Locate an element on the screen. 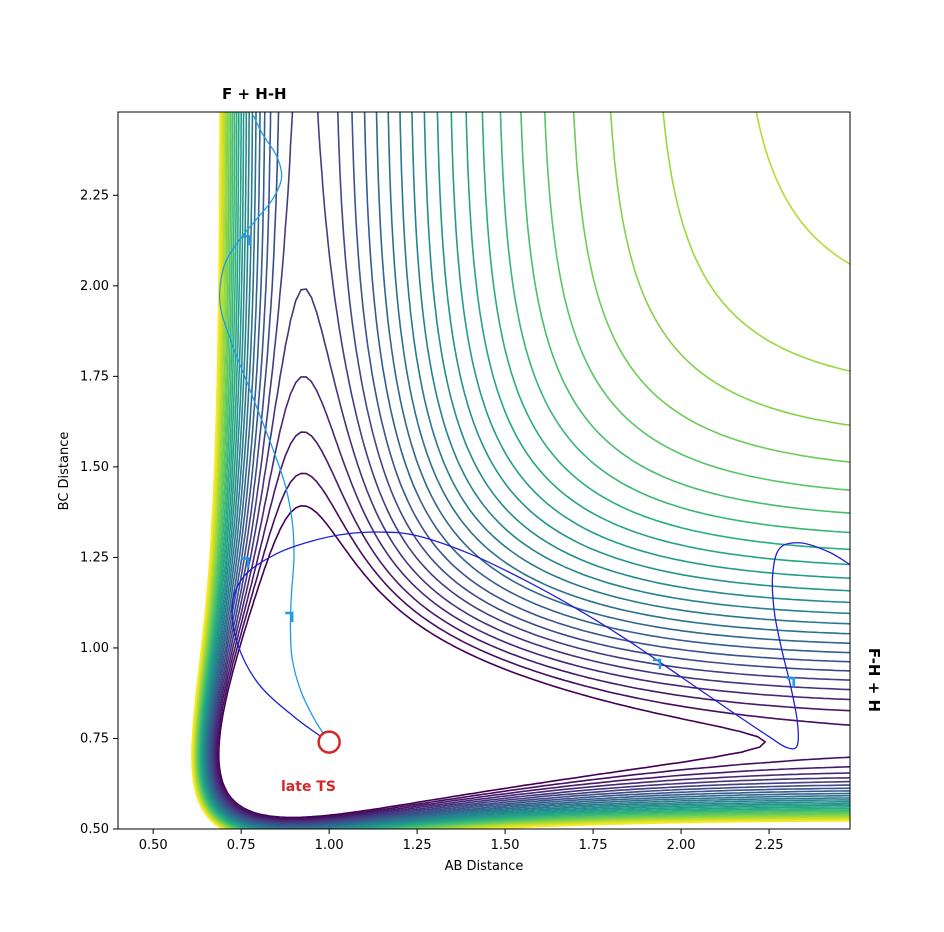  y-tick-label: 2.00 is located at coordinates (94, 286).